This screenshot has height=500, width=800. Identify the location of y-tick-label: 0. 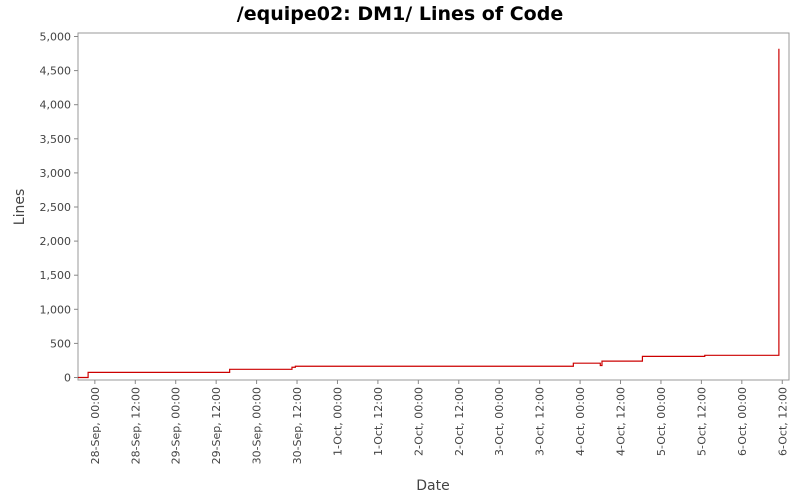
(67, 378).